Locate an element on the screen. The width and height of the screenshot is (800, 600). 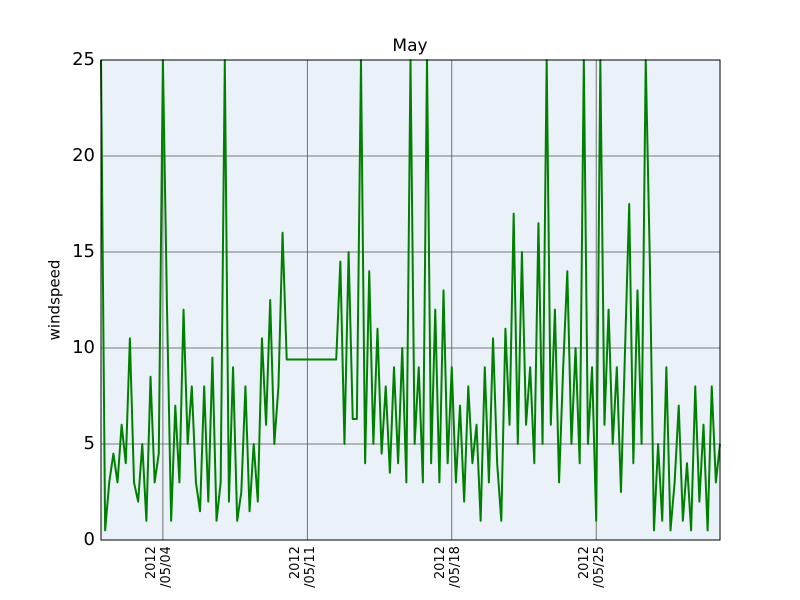
y-tick-label: 0 is located at coordinates (89, 539).